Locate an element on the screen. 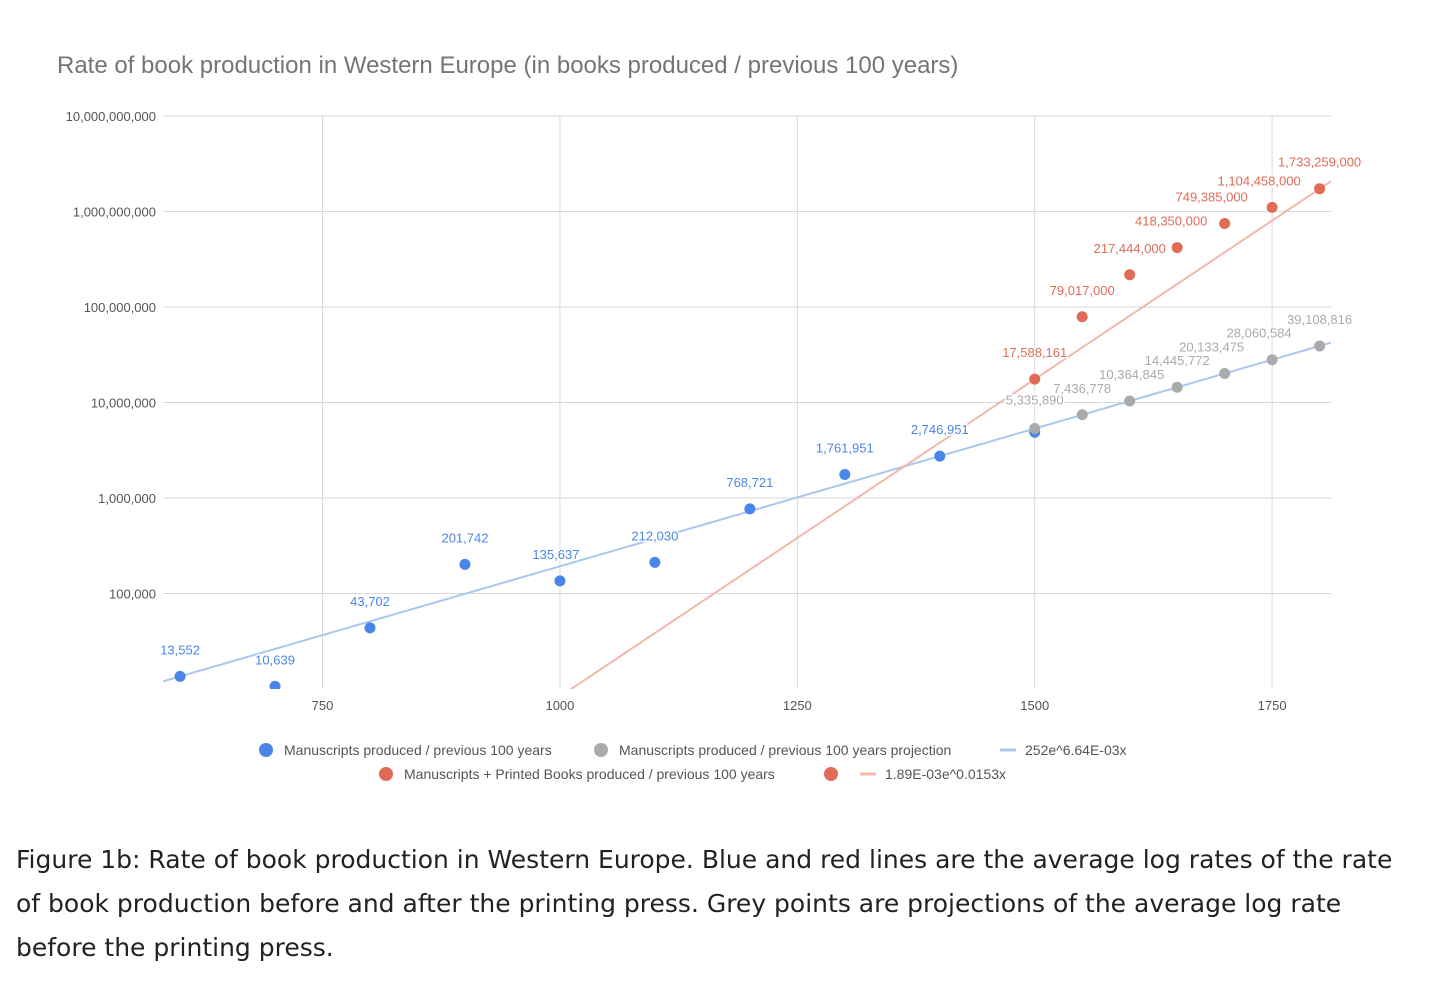  data-label: 1,761,951 is located at coordinates (845, 448).